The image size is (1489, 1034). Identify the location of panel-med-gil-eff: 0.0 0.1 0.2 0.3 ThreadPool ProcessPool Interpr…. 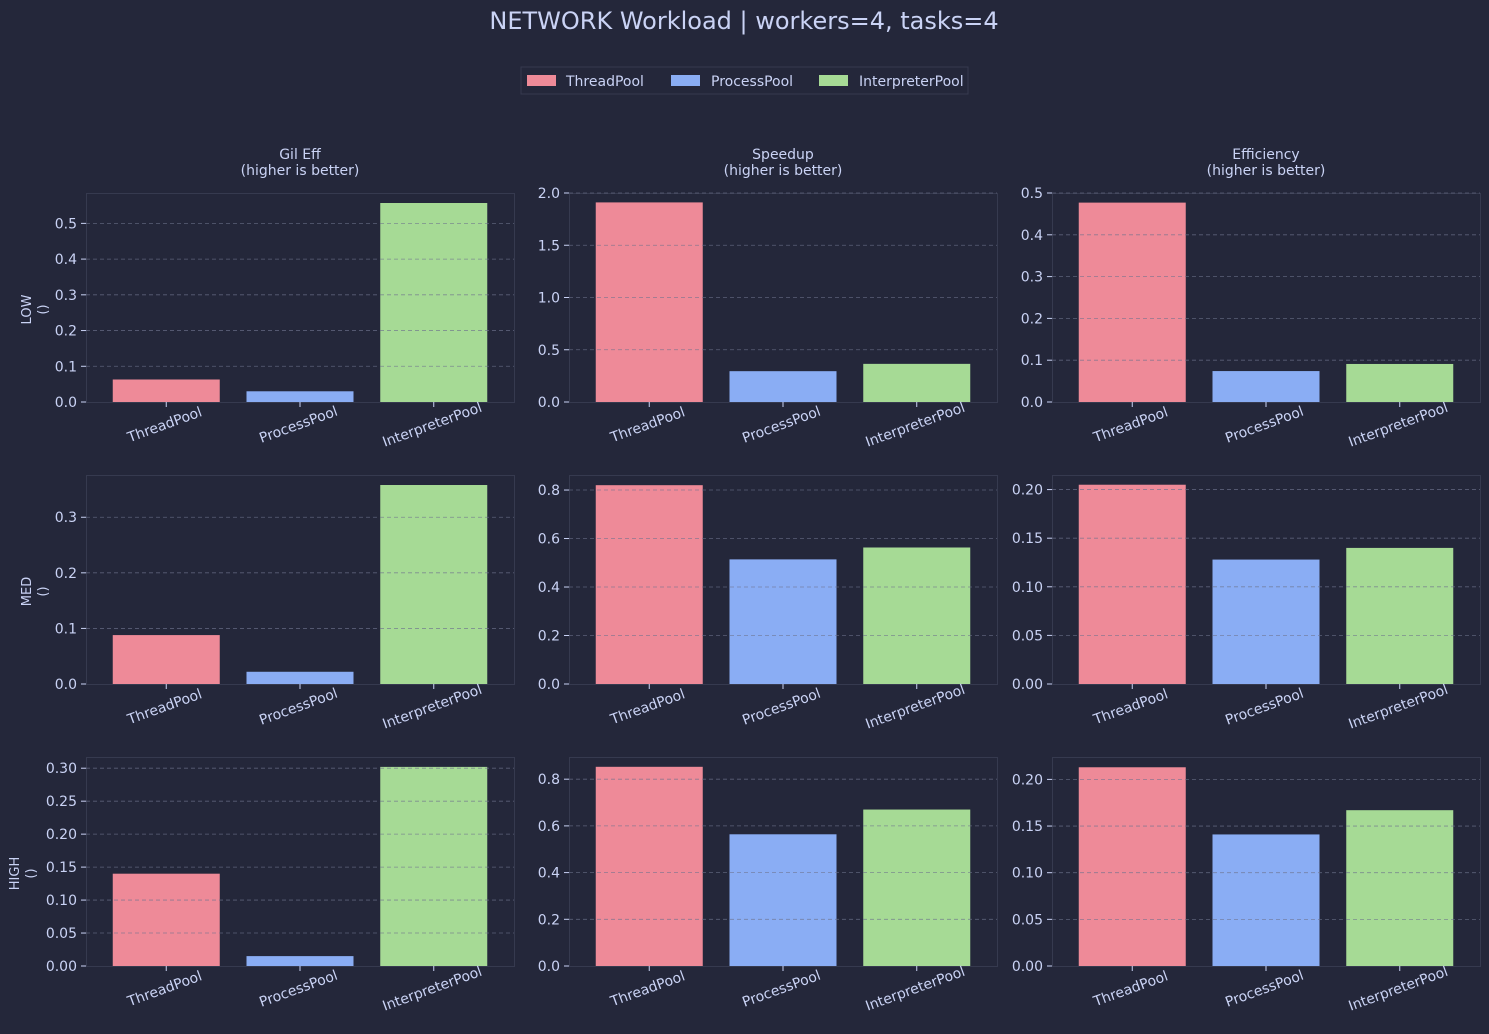
(267, 604).